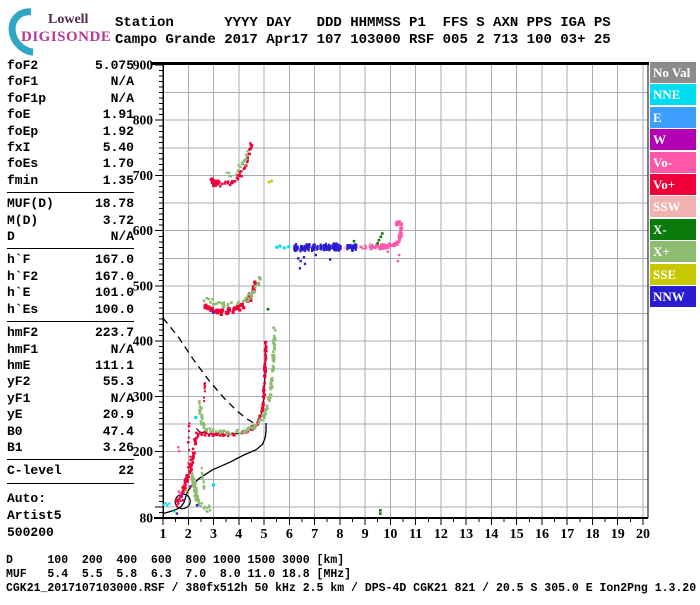 The width and height of the screenshot is (700, 605). What do you see at coordinates (143, 175) in the screenshot?
I see `svg-text: 700` at bounding box center [143, 175].